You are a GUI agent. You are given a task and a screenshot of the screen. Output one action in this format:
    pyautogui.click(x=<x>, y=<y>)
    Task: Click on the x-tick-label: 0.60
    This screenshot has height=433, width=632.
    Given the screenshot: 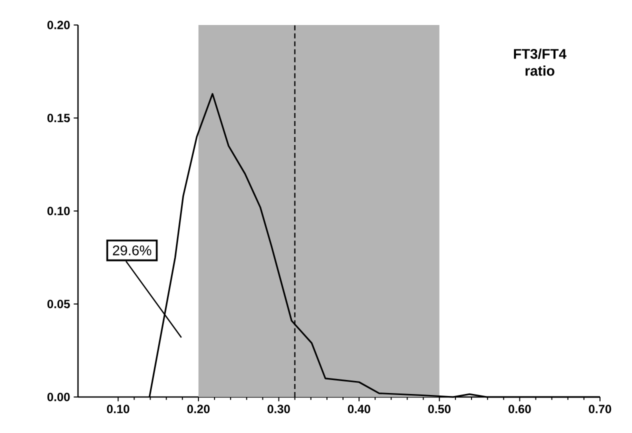 What is the action you would take?
    pyautogui.click(x=519, y=409)
    